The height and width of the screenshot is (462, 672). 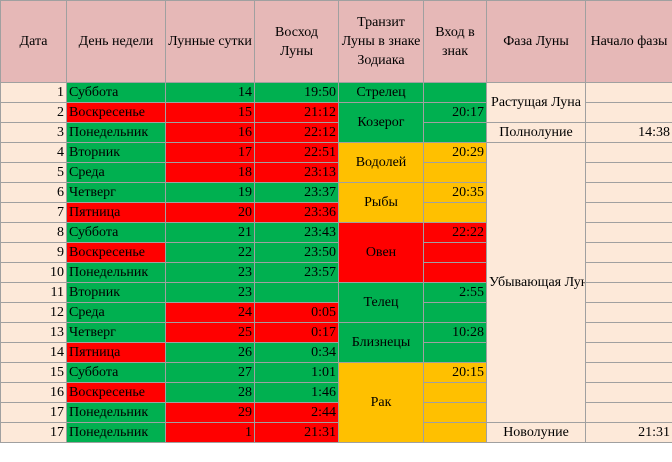 I want to click on weekday-cell: Среда, so click(x=116, y=312).